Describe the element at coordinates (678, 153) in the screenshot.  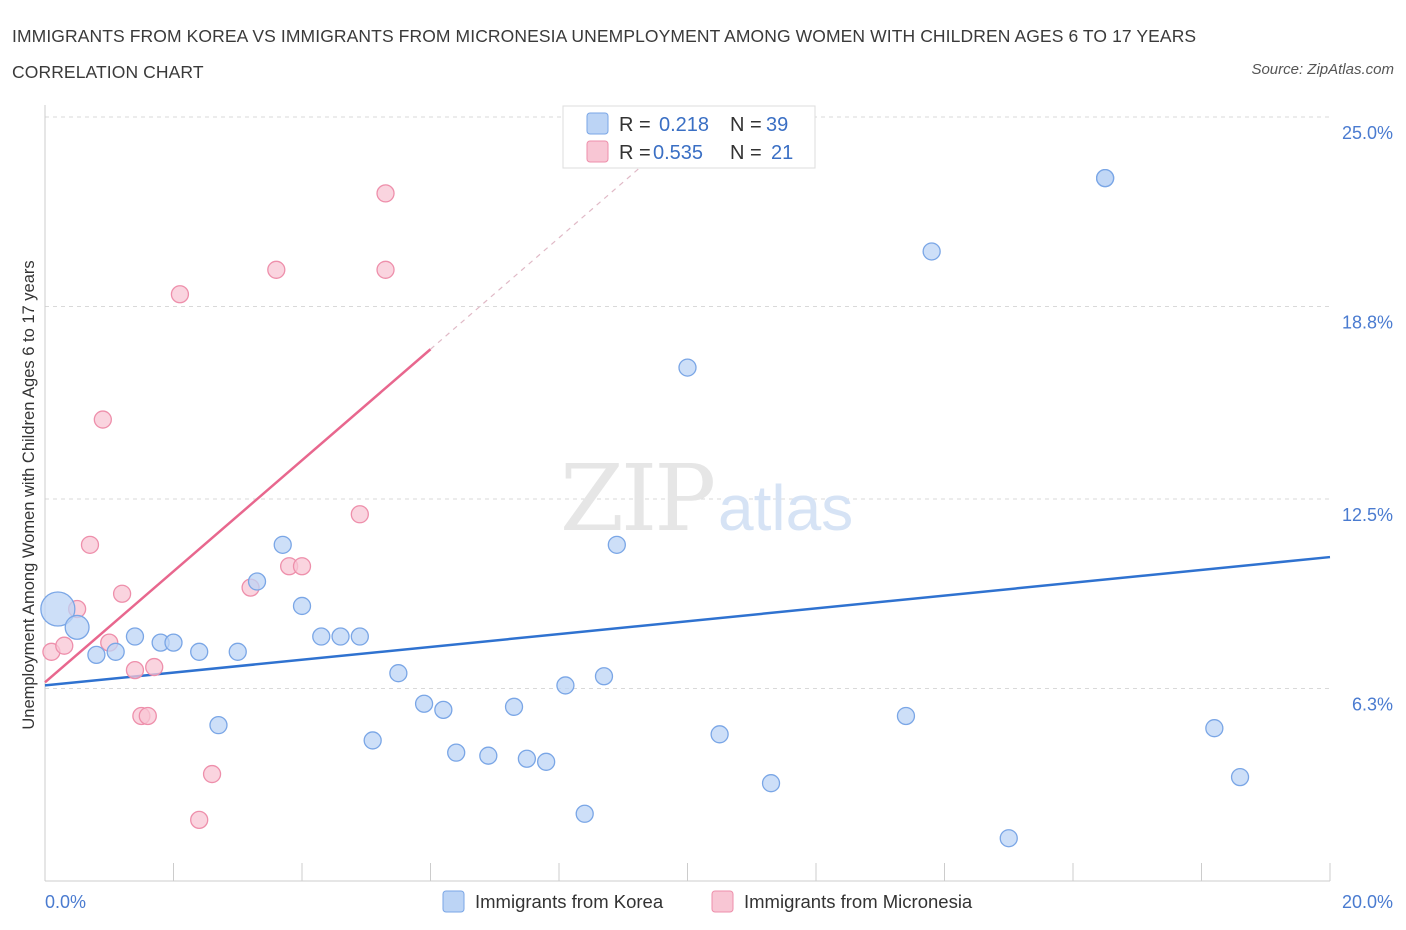
I see `micronesia-r-value: 0.535` at that location.